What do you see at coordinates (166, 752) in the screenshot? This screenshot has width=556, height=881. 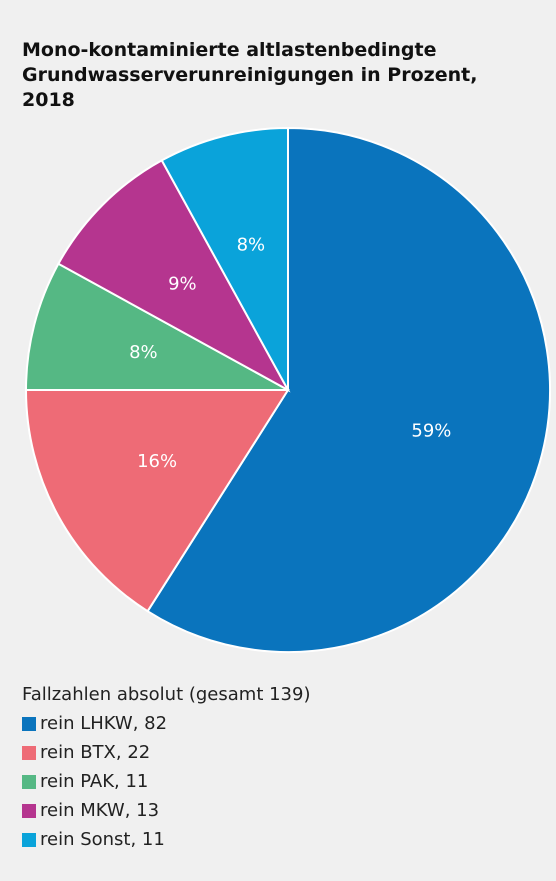 I see `legend-item: rein BTX, 22` at bounding box center [166, 752].